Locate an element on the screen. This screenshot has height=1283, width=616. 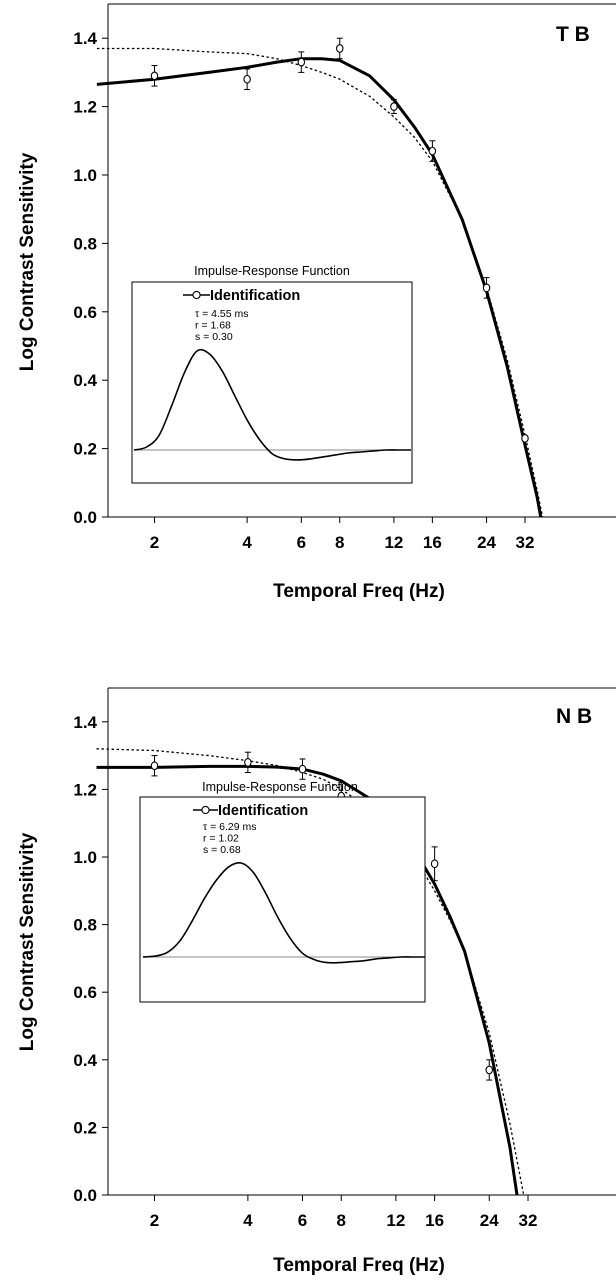
inset-param: s = 0.30 is located at coordinates (214, 337).